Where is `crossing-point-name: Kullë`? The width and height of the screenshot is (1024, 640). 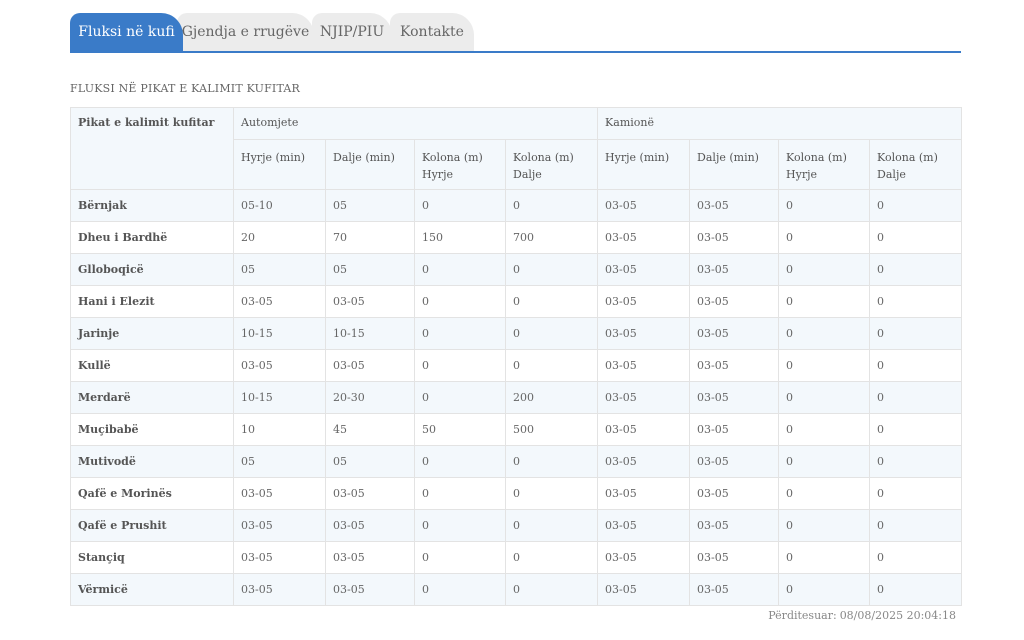
crossing-point-name: Kullë is located at coordinates (152, 365).